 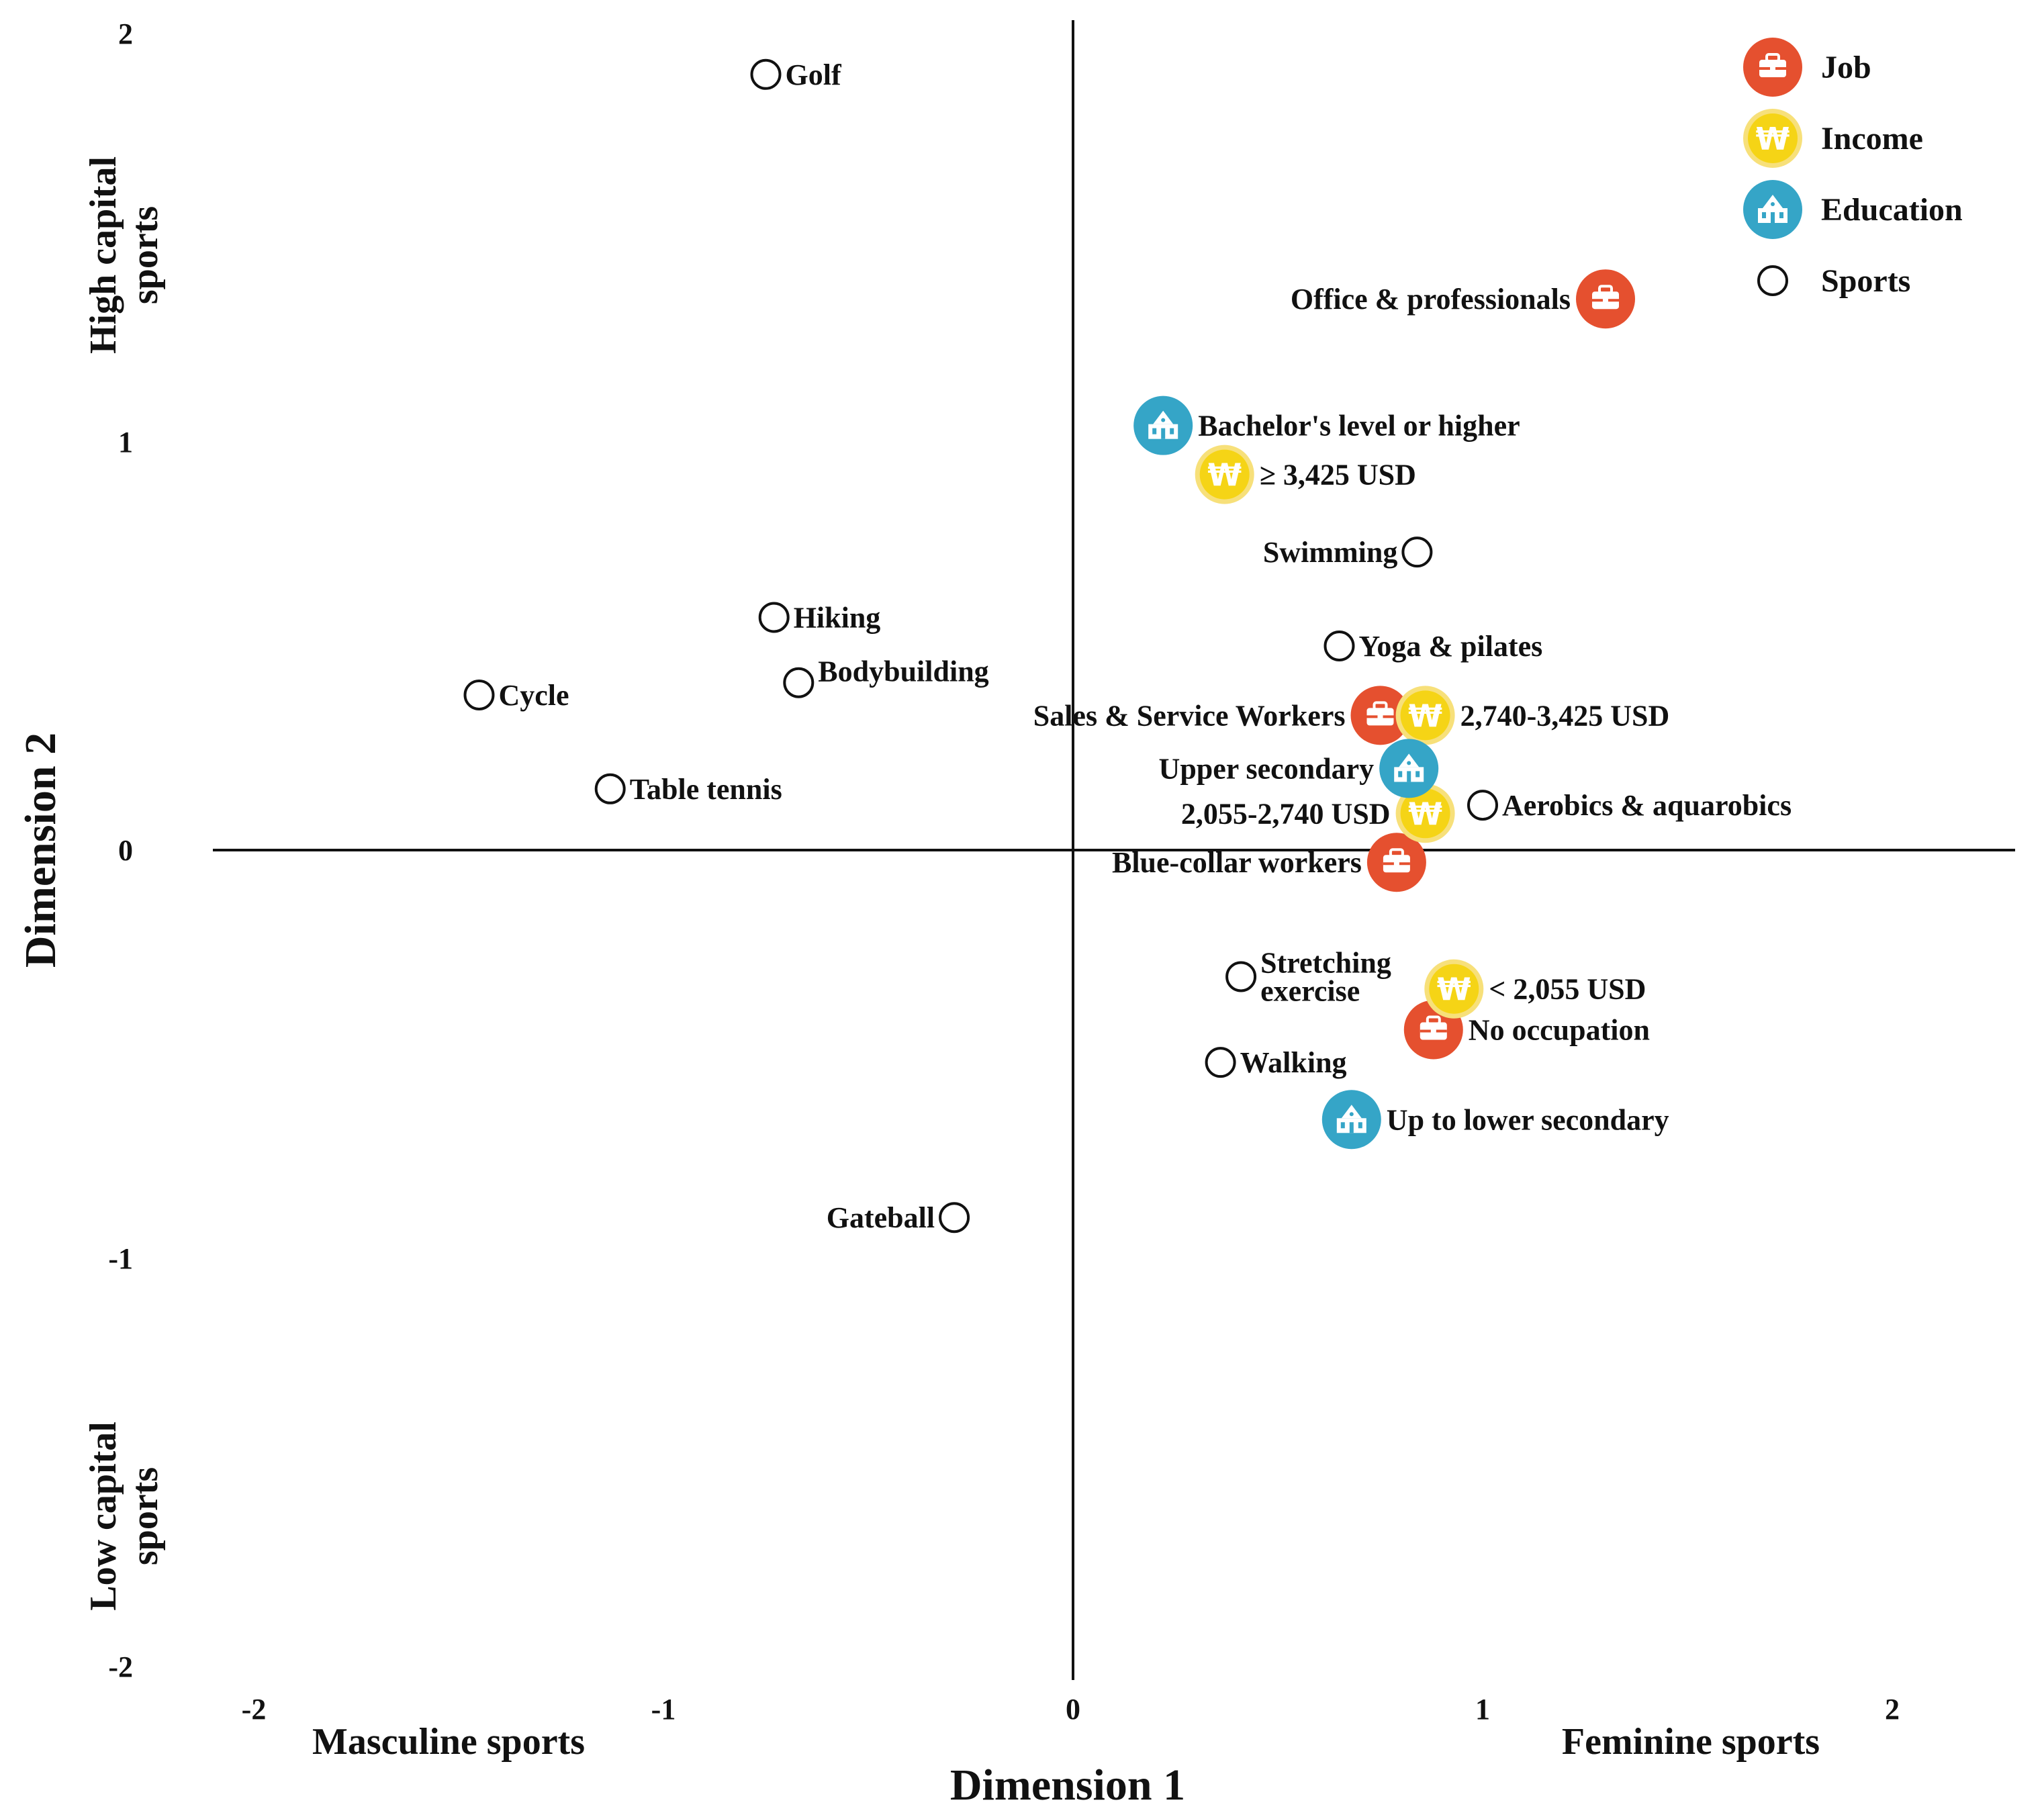 I want to click on point-label: Cycle, so click(x=534, y=696).